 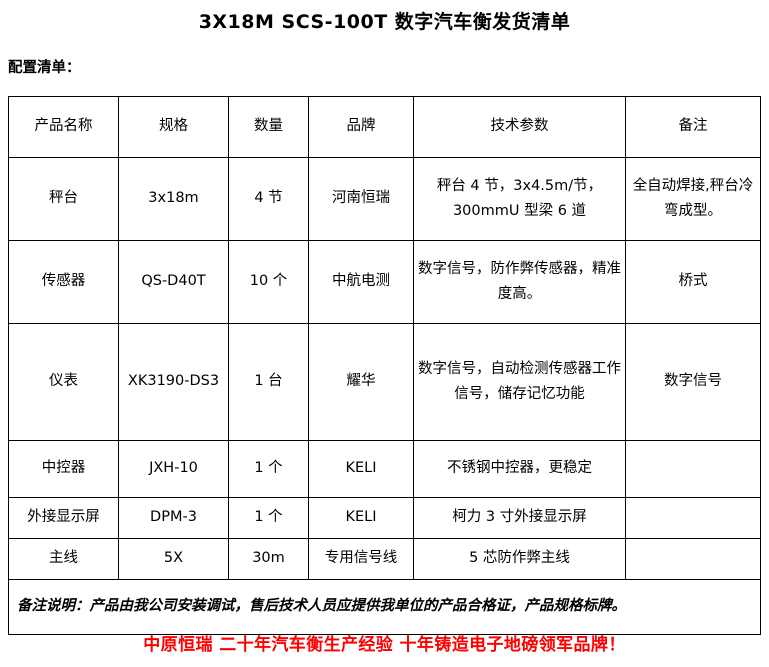 What do you see at coordinates (268, 199) in the screenshot?
I see `cell-quantity: 4 节` at bounding box center [268, 199].